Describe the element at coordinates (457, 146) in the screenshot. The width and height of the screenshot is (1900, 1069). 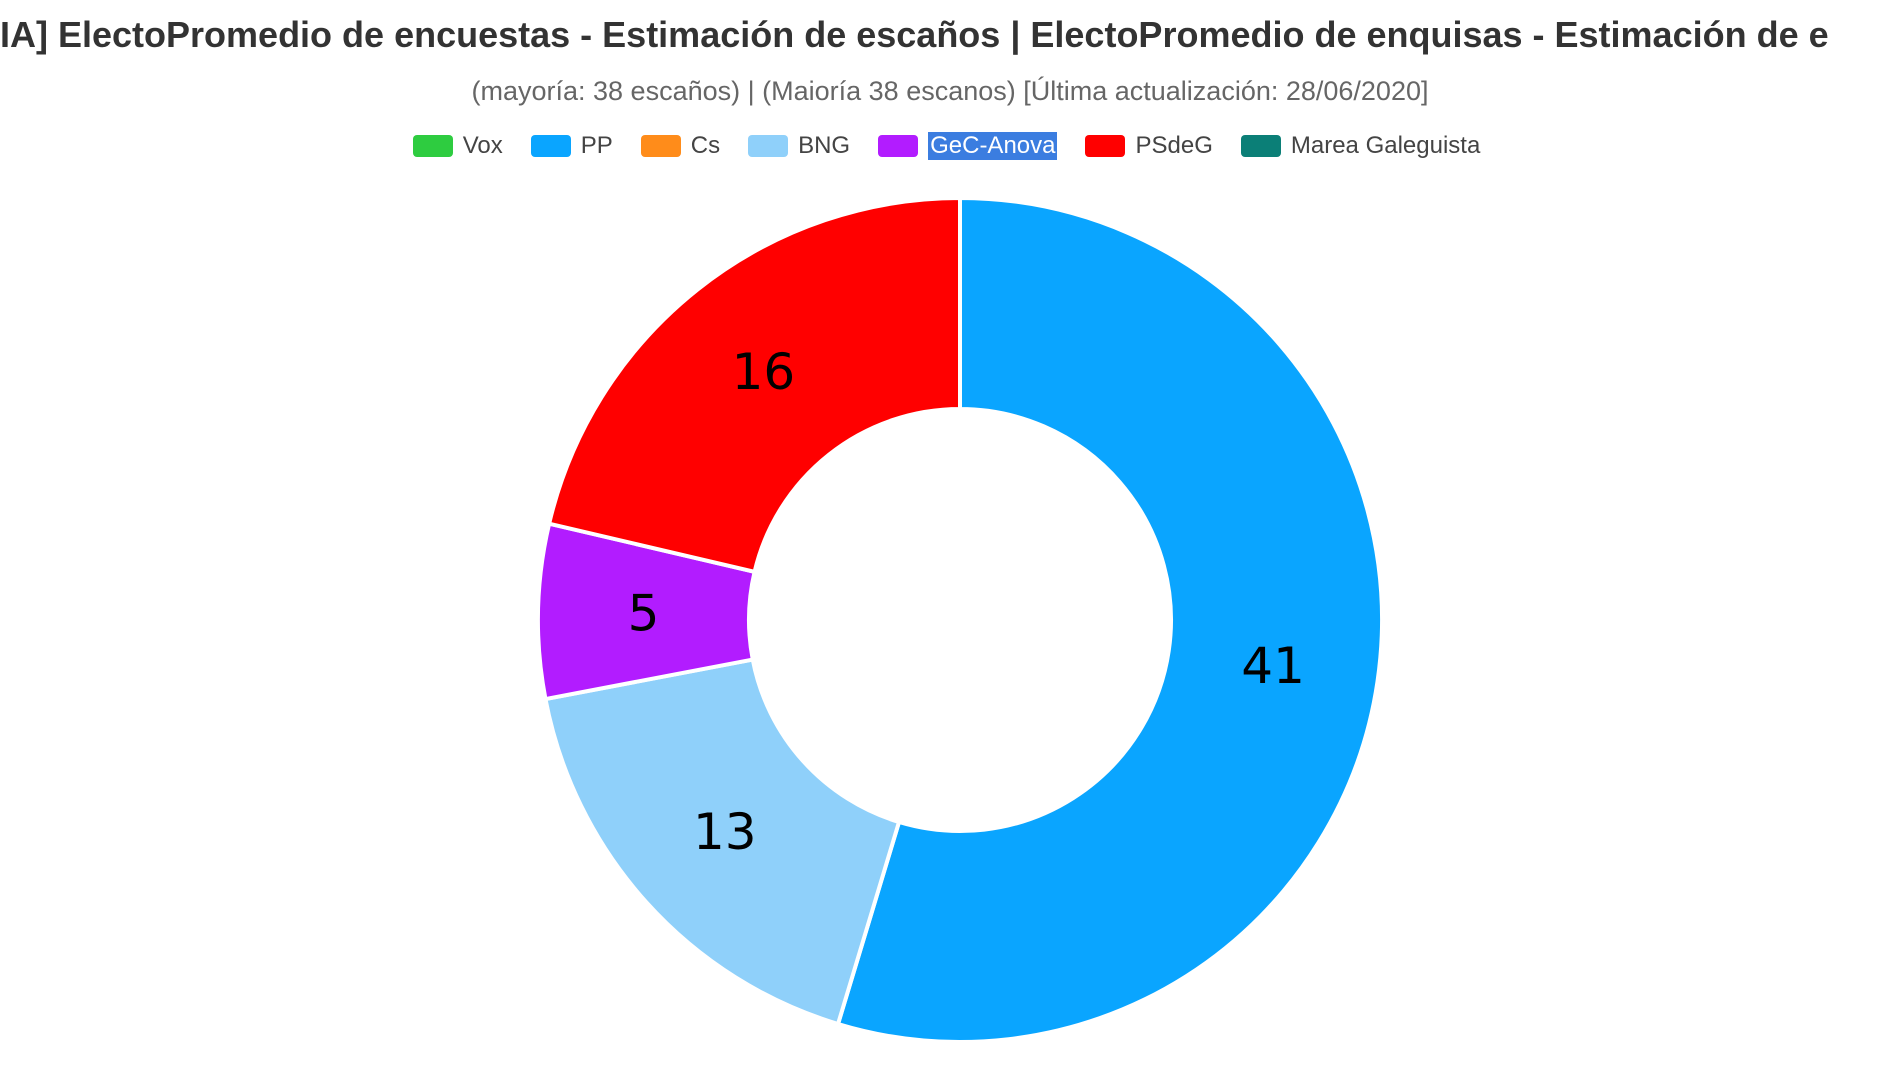
I see `legend-item-vox: Vox` at that location.